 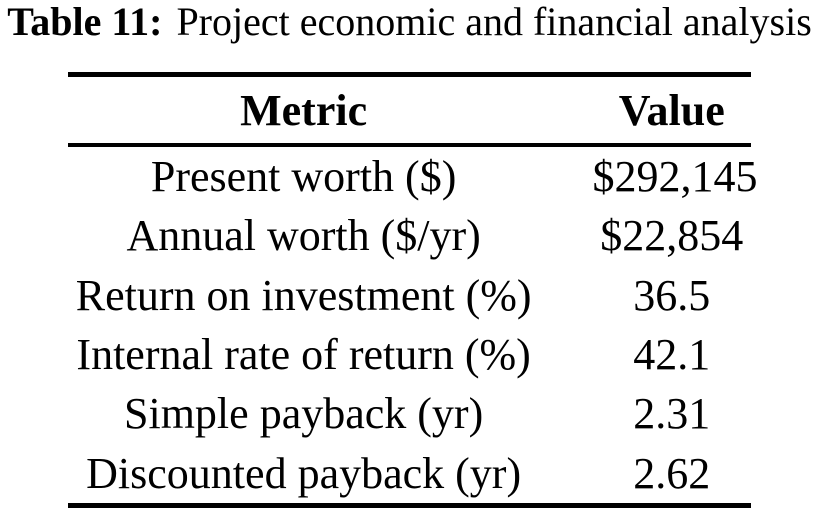 I want to click on metric-cell: Present worth ($), so click(x=303, y=177).